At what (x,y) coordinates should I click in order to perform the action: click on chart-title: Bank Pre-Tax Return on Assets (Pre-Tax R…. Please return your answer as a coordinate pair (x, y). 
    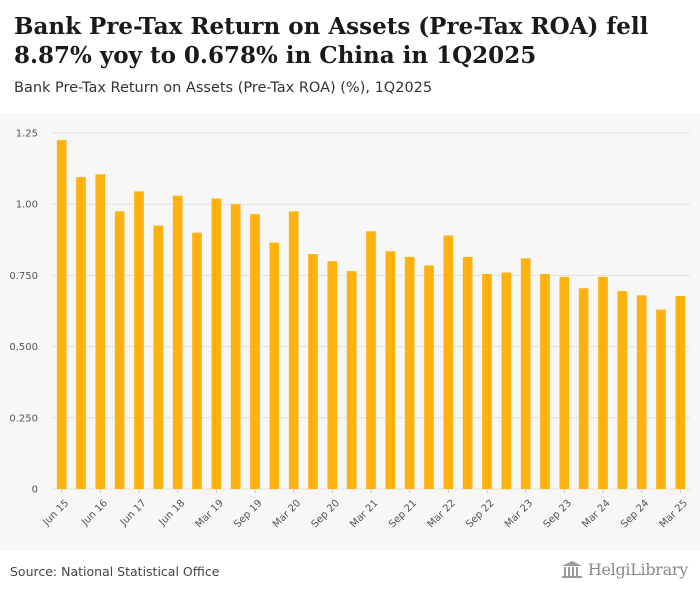
    Looking at the image, I should click on (331, 41).